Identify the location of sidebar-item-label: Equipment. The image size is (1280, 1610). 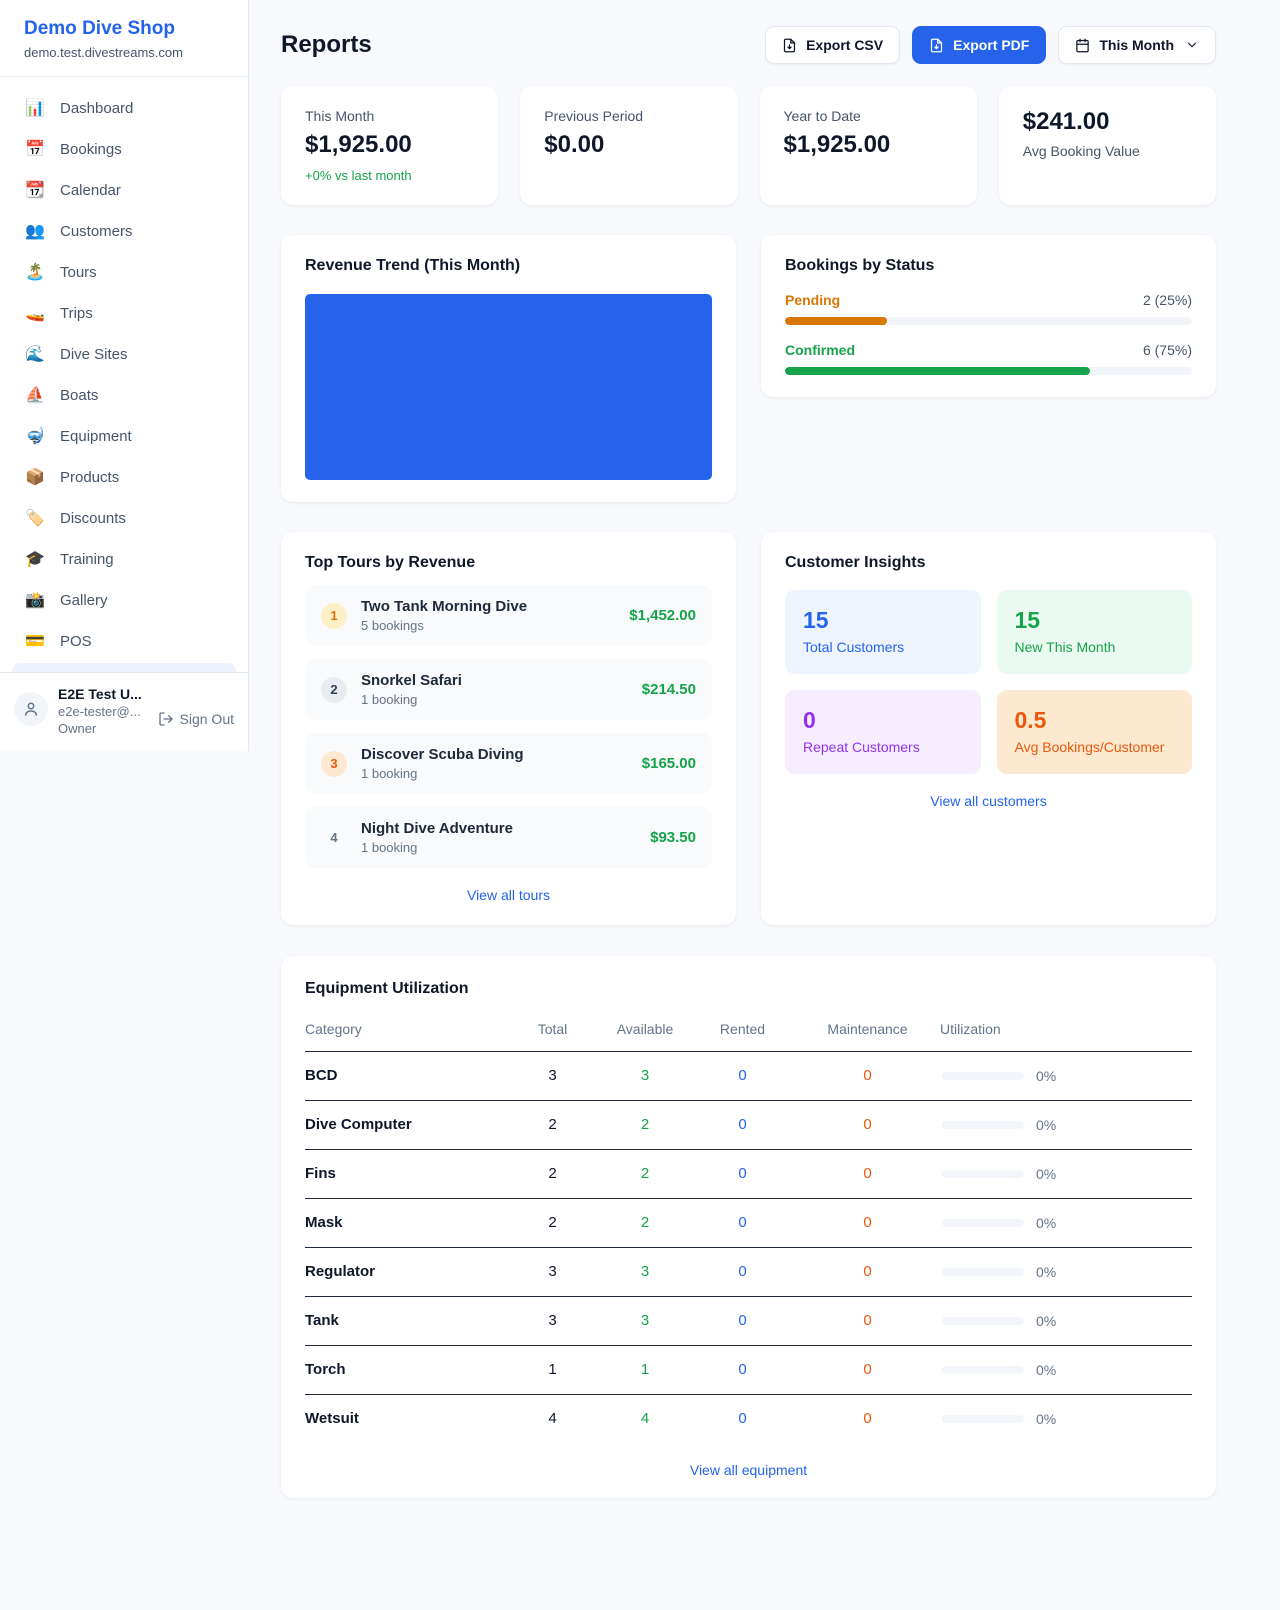
(96, 436).